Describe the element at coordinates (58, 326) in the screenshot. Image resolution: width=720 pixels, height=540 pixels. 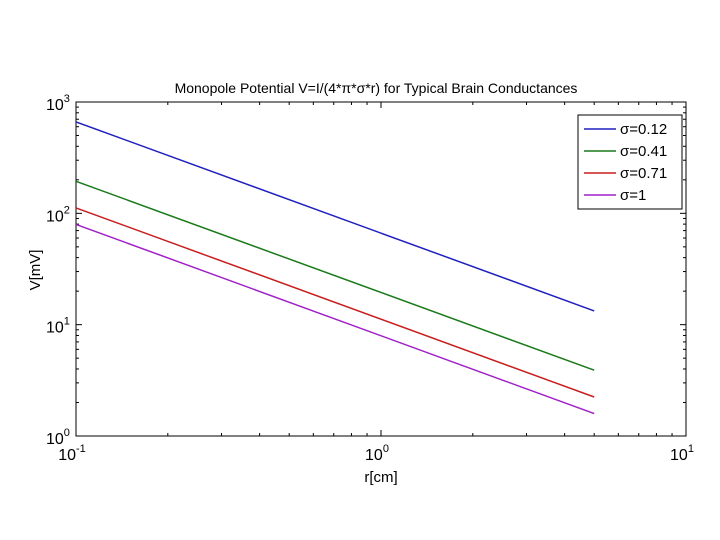
I see `y-tick-label: 10¹` at that location.